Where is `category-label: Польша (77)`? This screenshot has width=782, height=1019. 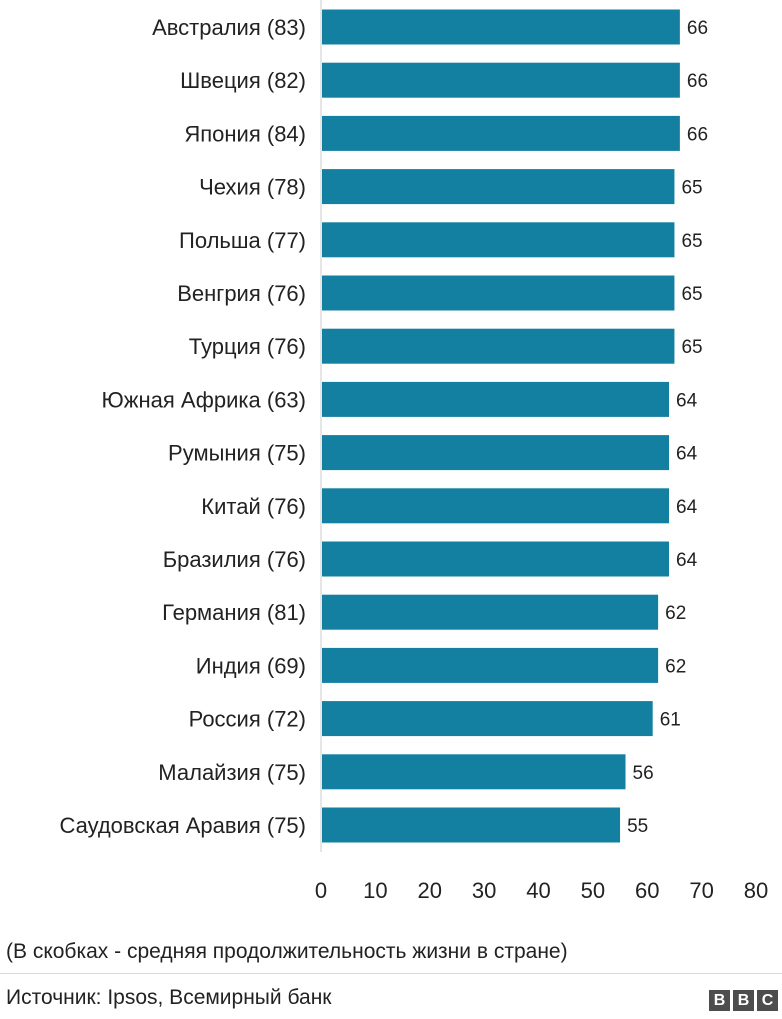 category-label: Польша (77) is located at coordinates (242, 240).